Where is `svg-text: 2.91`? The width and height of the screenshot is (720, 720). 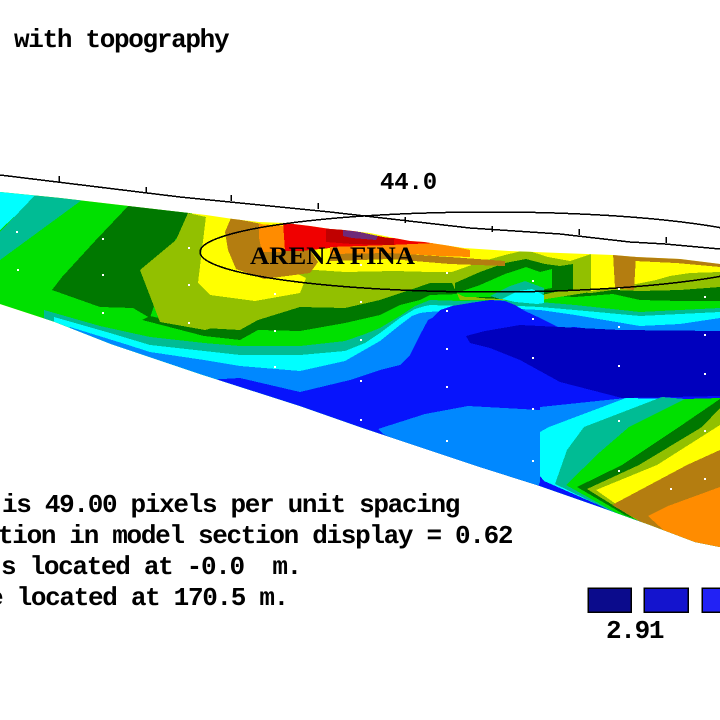
svg-text: 2.91 is located at coordinates (635, 631).